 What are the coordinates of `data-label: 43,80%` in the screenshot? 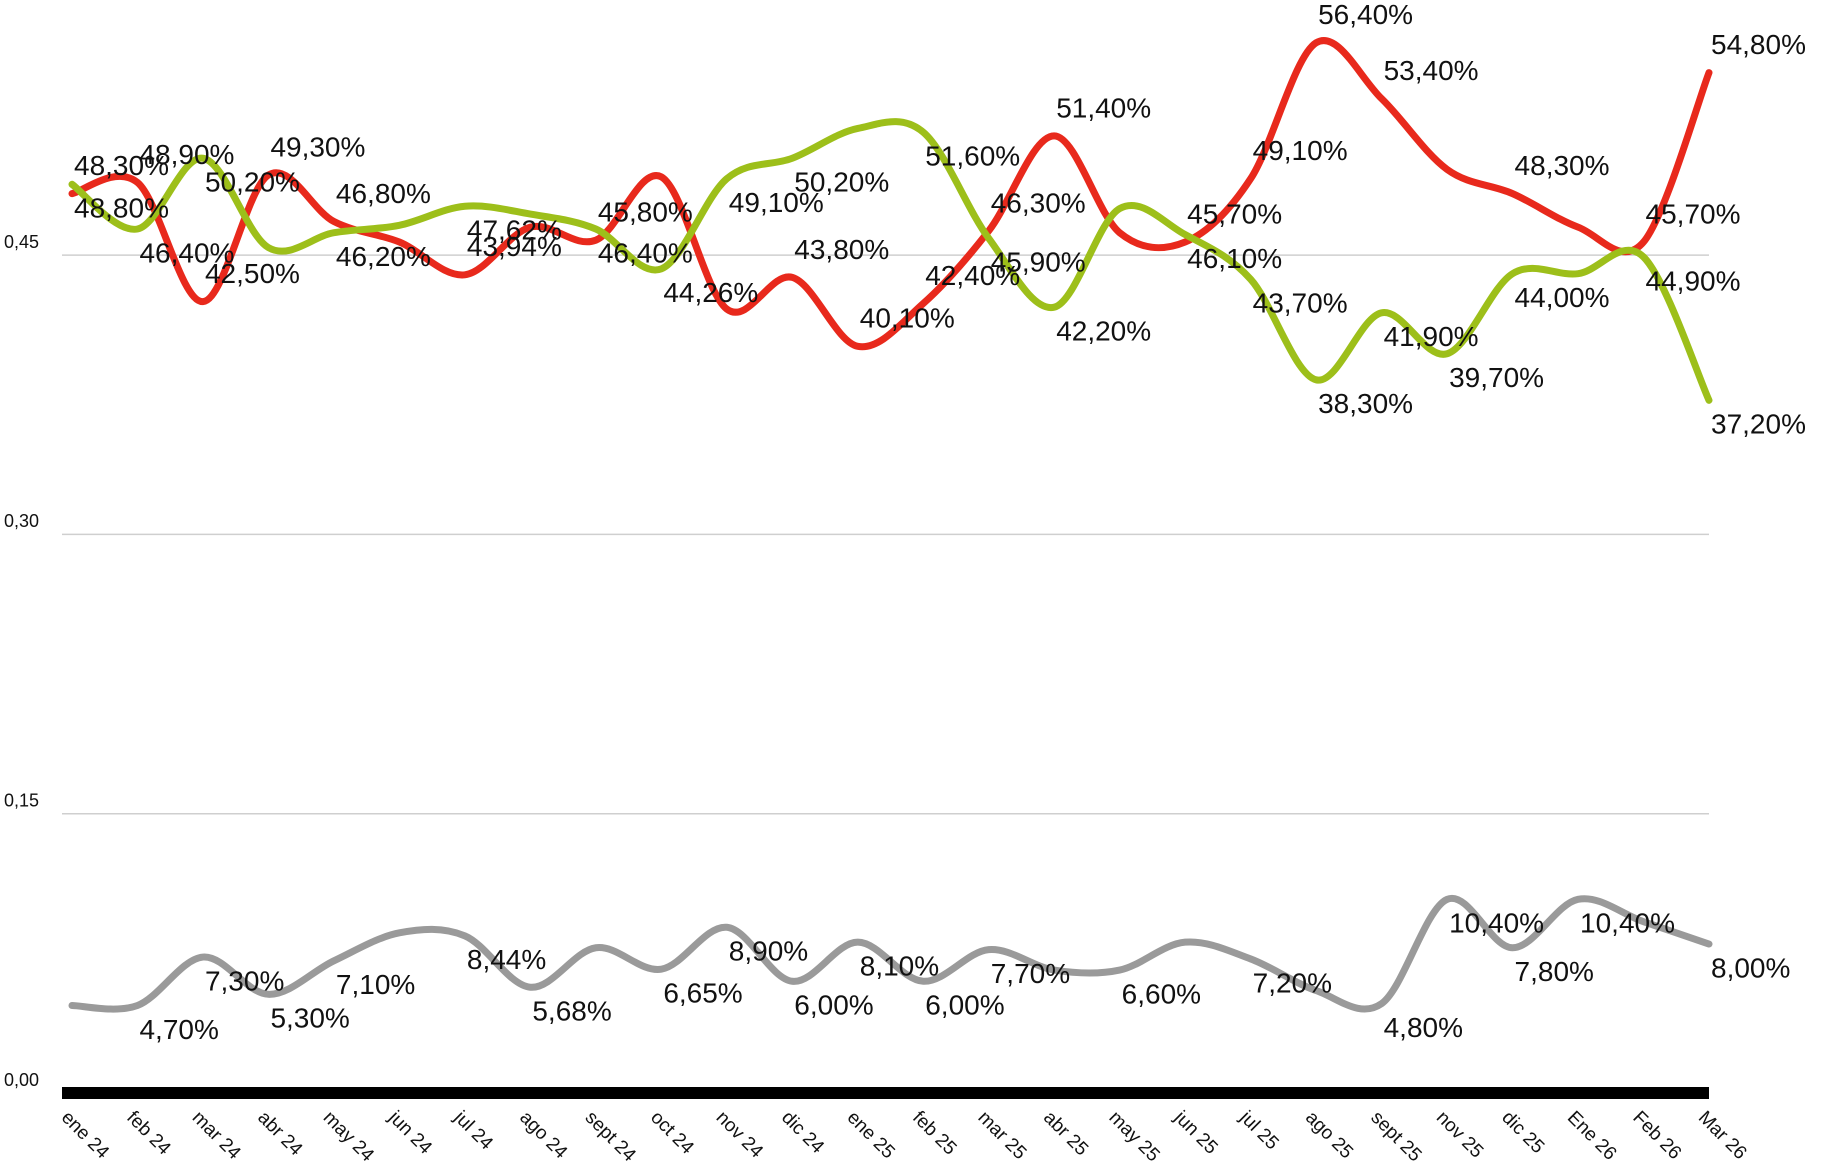 It's located at (841, 249).